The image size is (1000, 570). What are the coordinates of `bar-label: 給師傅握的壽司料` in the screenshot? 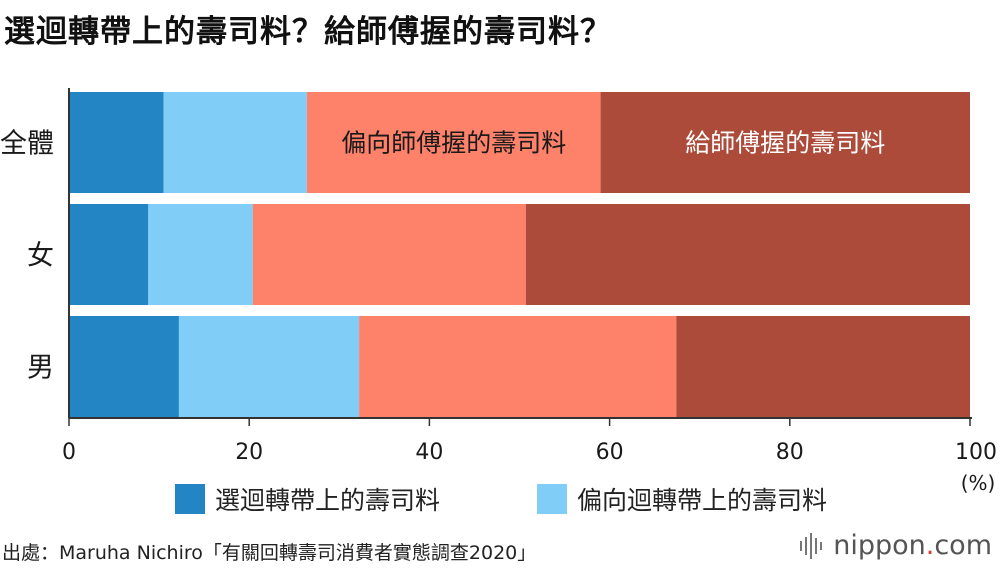 It's located at (785, 143).